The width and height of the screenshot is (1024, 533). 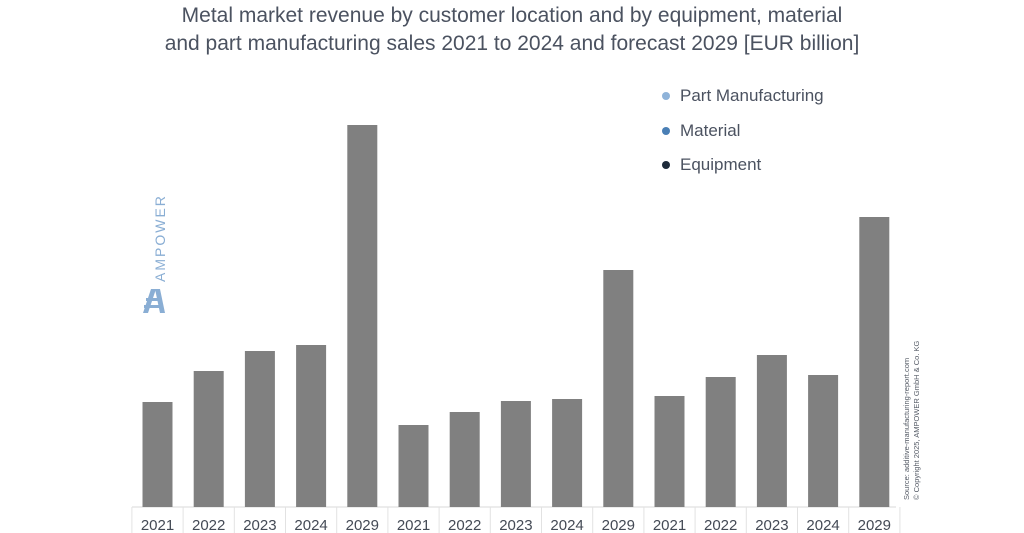 I want to click on legend-label: Equipment, so click(x=721, y=165).